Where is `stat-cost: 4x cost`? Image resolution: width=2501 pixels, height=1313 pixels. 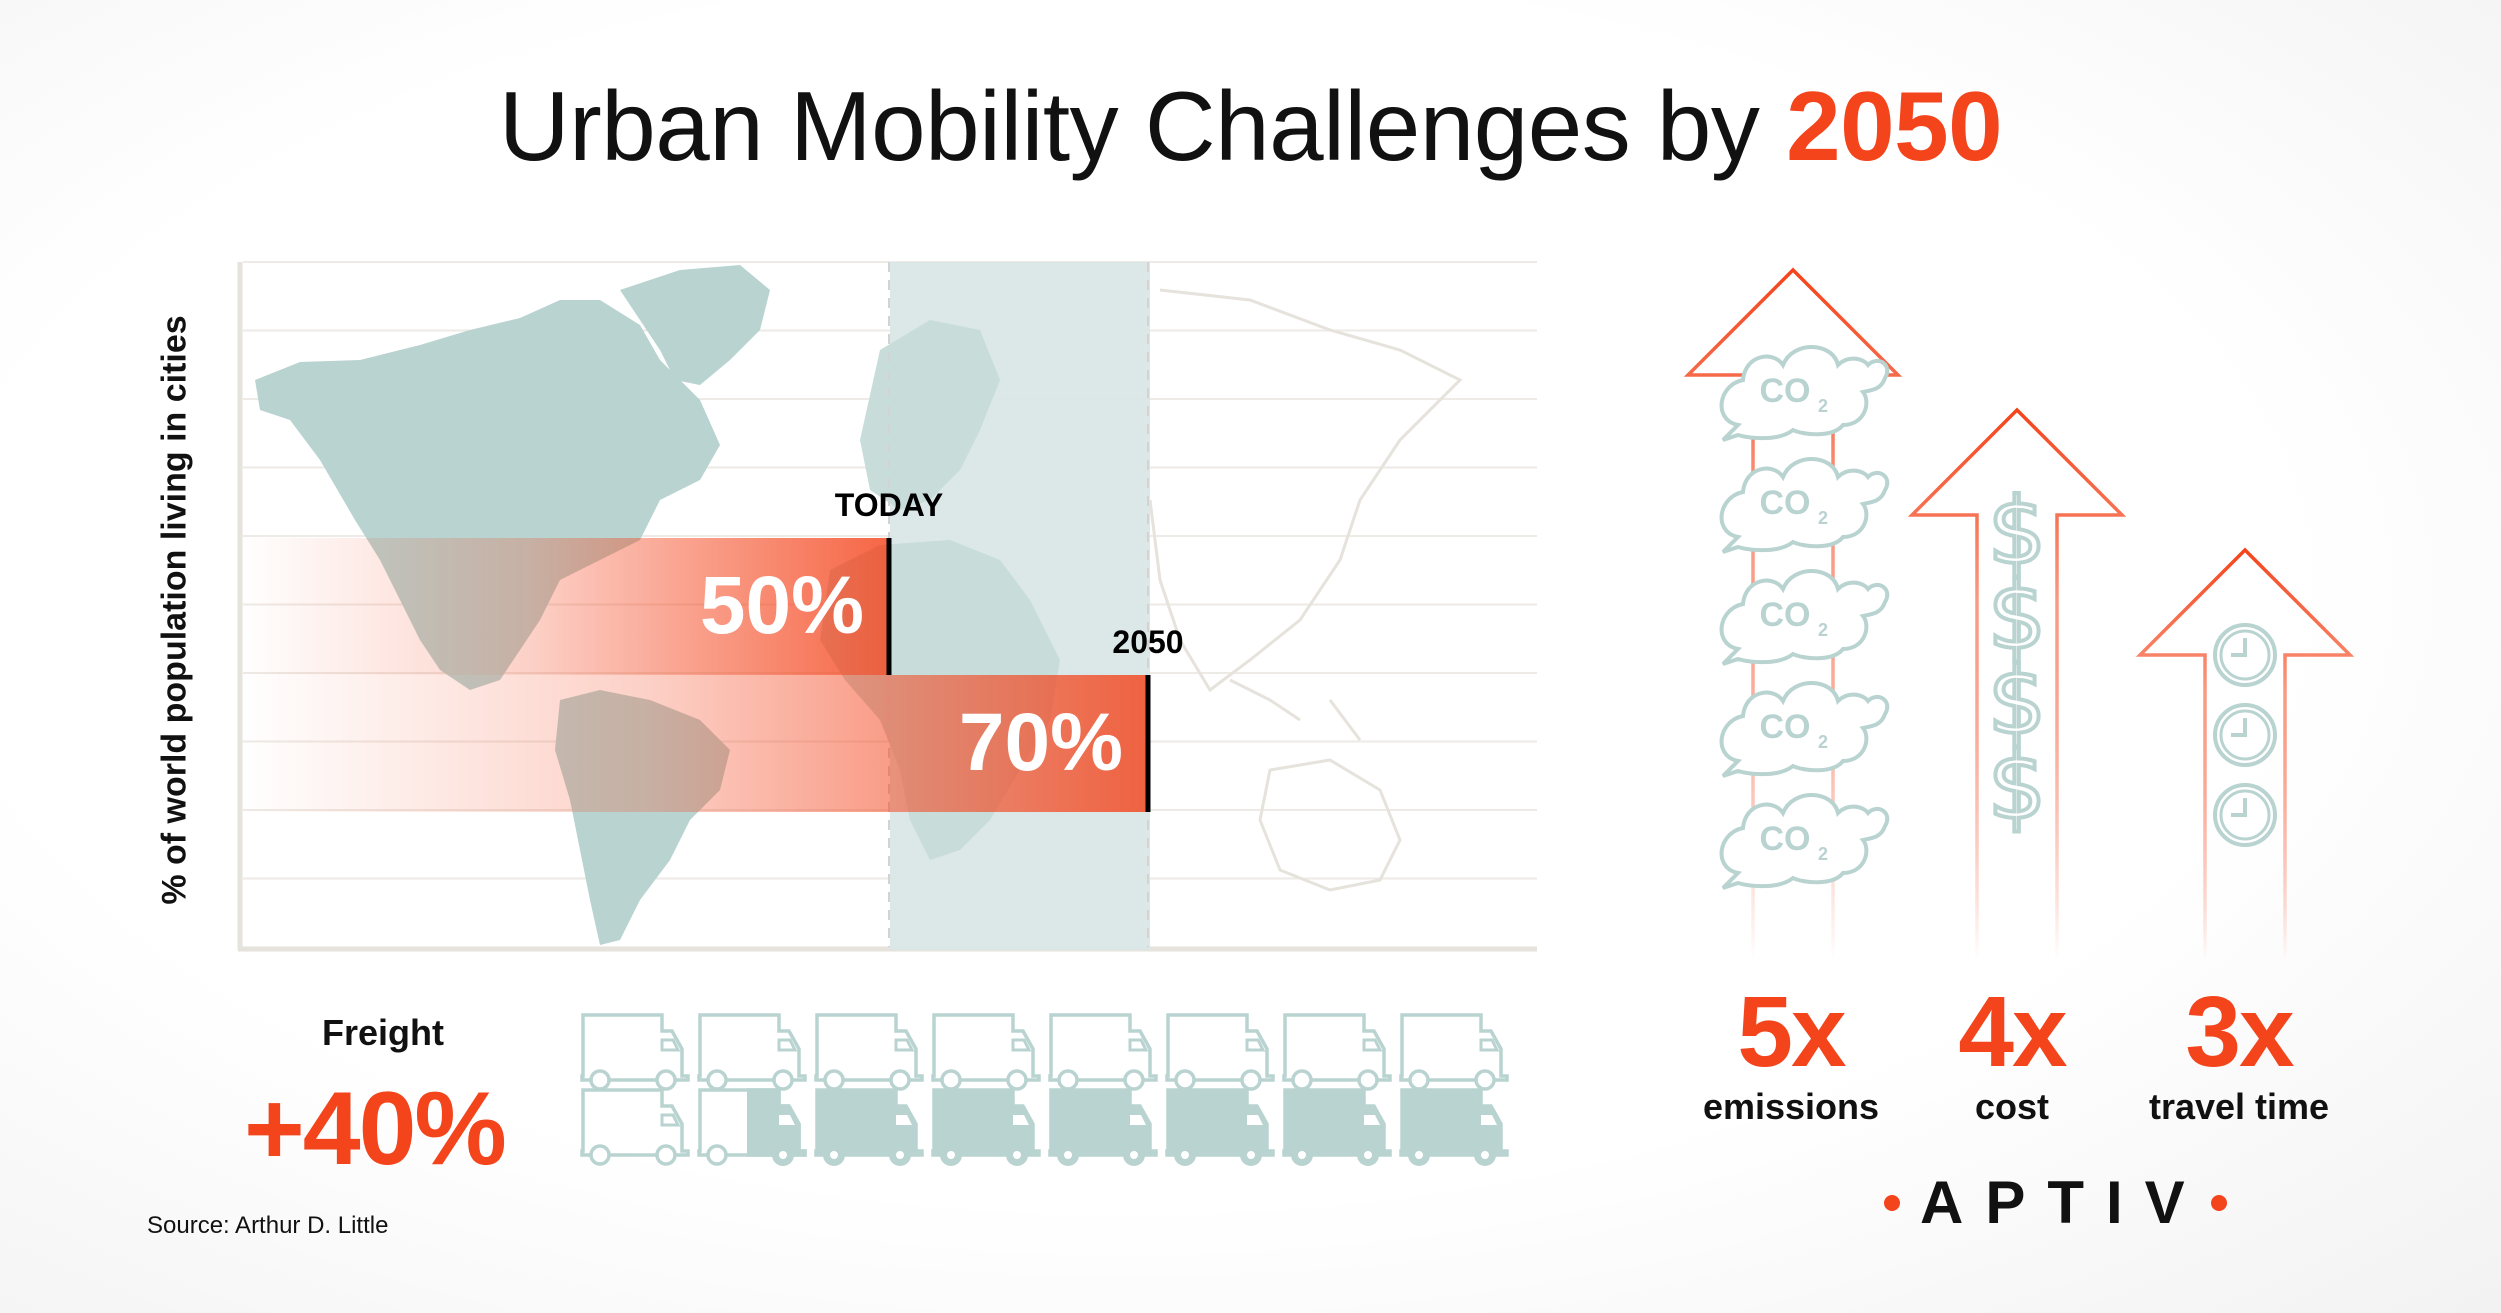
stat-cost: 4x cost is located at coordinates (2012, 1055).